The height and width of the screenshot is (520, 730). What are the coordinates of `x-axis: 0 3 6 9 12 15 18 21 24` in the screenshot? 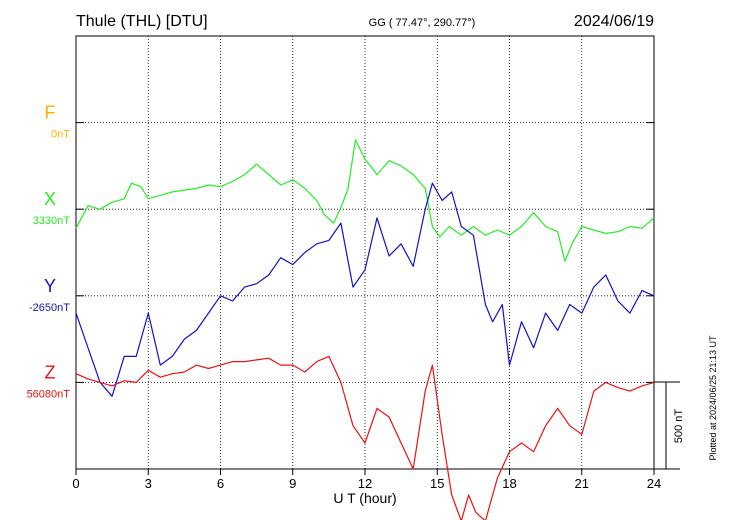 It's located at (366, 480).